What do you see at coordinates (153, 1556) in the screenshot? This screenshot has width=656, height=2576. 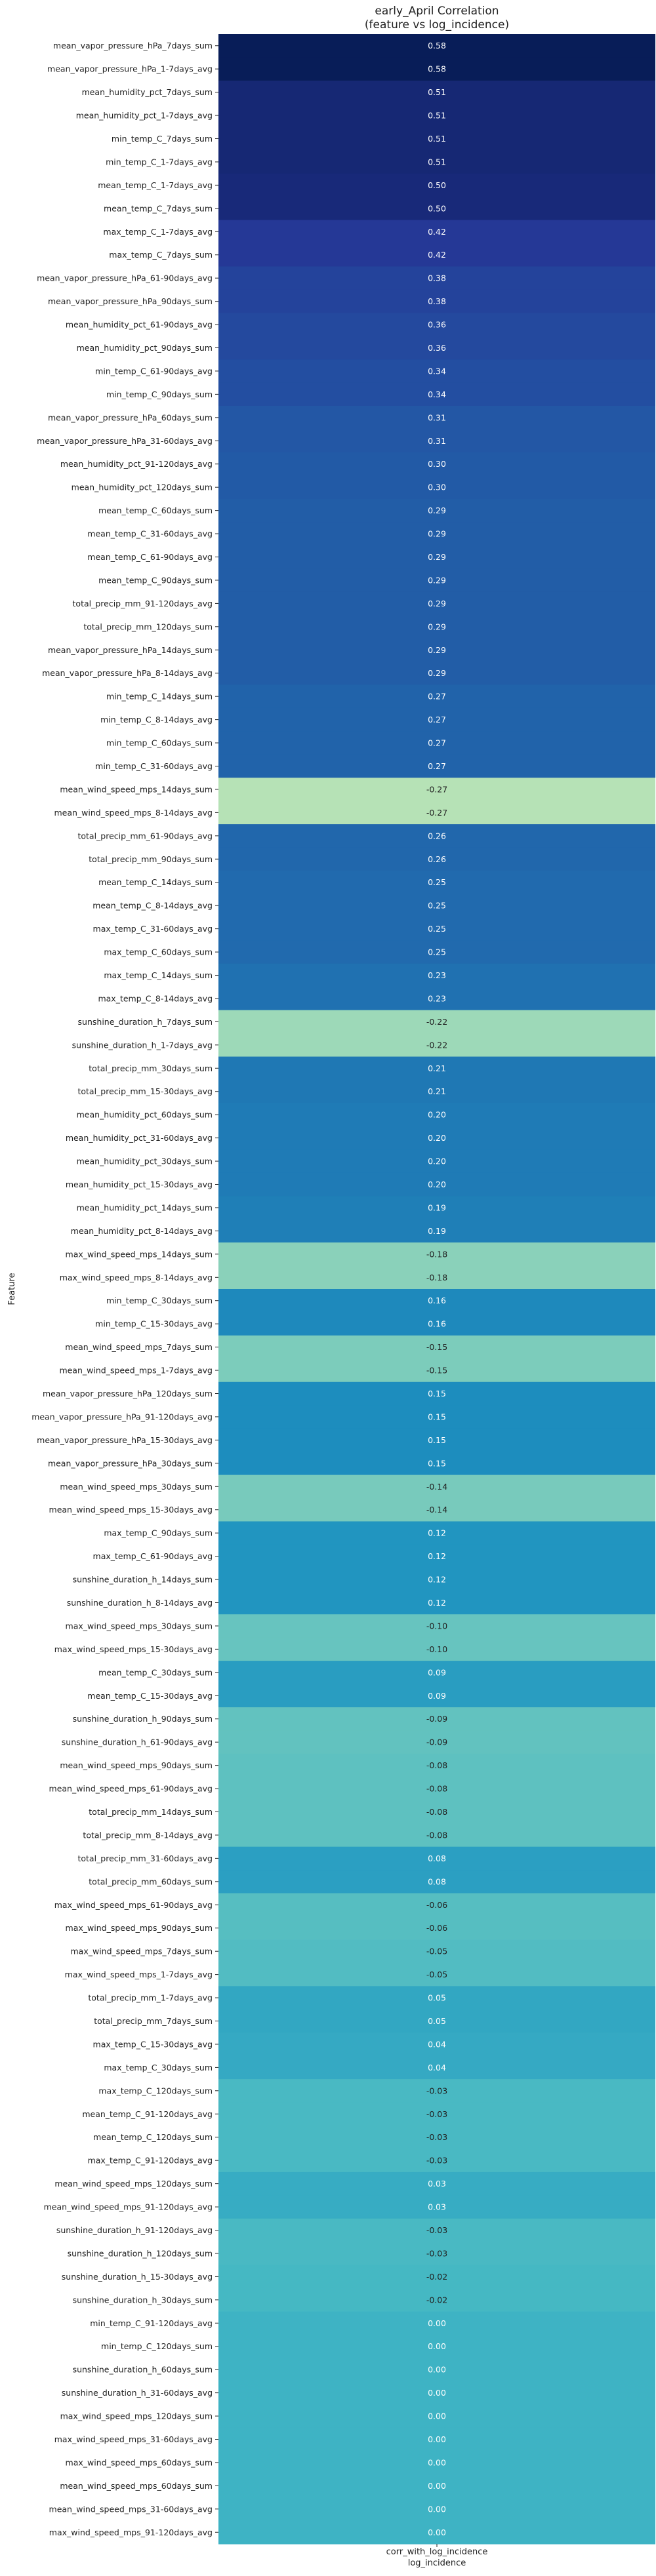 I see `feature-tick-label: max_temp_C_61-90days_avg` at bounding box center [153, 1556].